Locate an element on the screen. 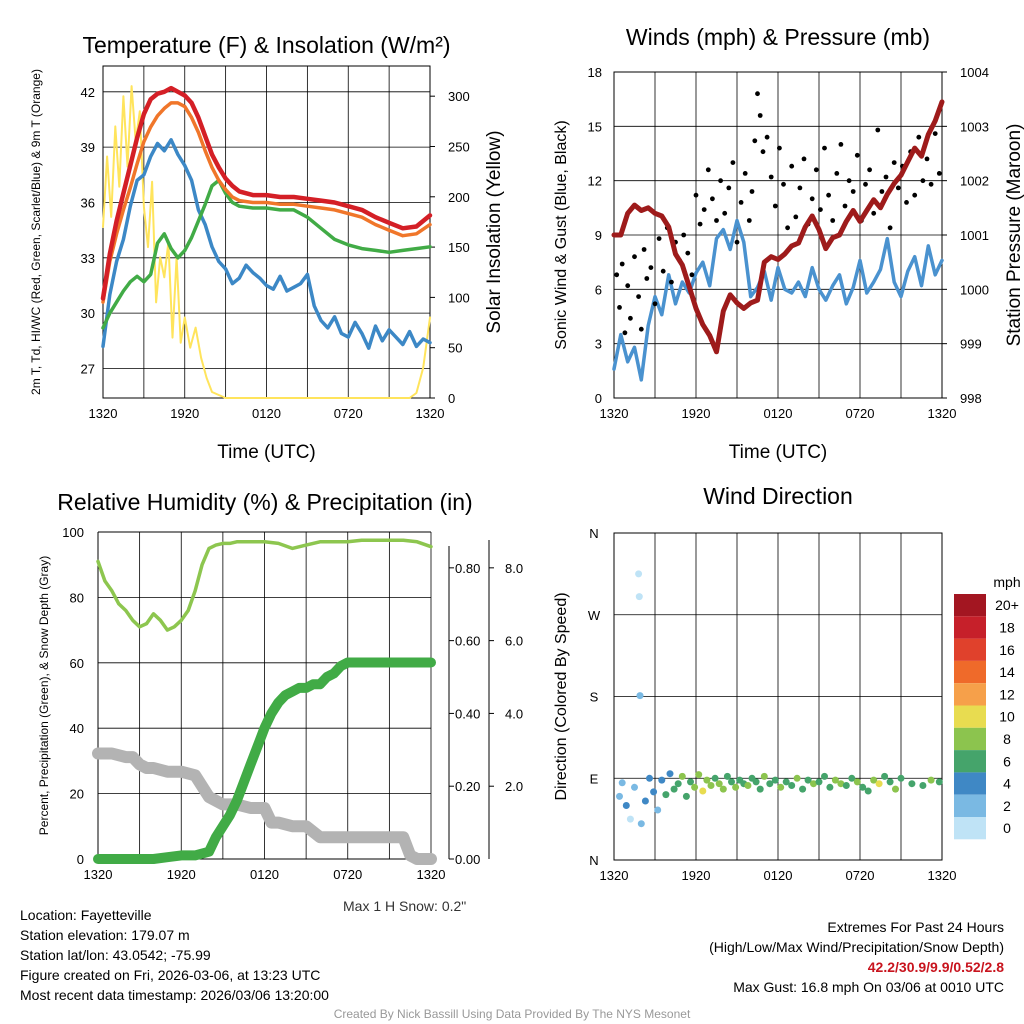 Image resolution: width=1024 pixels, height=1024 pixels. y-tick-label-left: 60 is located at coordinates (77, 663).